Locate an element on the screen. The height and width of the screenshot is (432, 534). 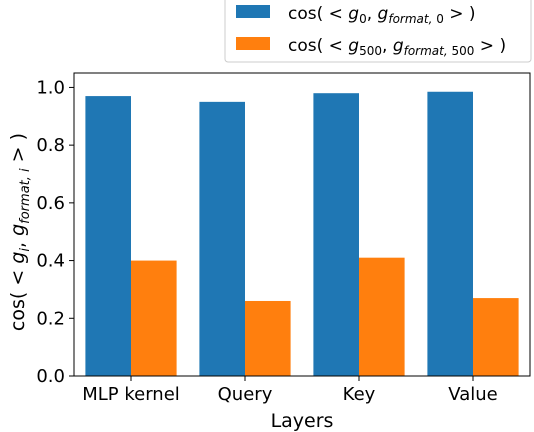
legend-box is located at coordinates (378, 31).